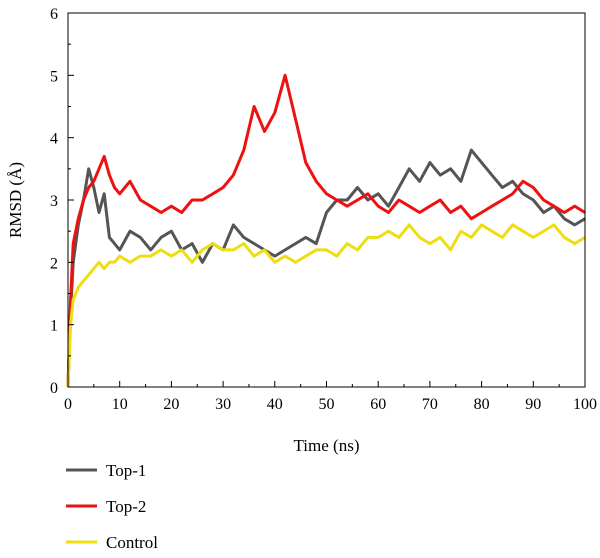 The height and width of the screenshot is (558, 600). Describe the element at coordinates (275, 404) in the screenshot. I see `x-tick-label: 40` at that location.